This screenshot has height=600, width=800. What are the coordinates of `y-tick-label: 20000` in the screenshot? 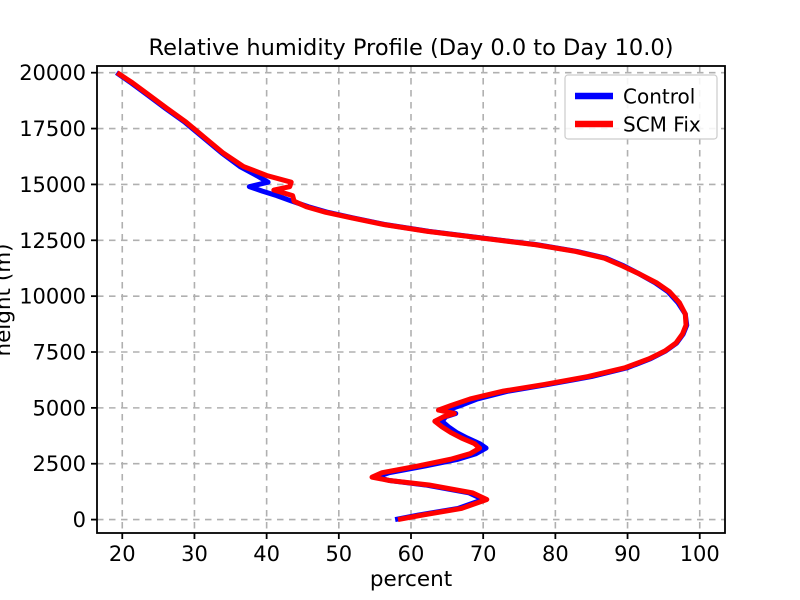 It's located at (52, 73).